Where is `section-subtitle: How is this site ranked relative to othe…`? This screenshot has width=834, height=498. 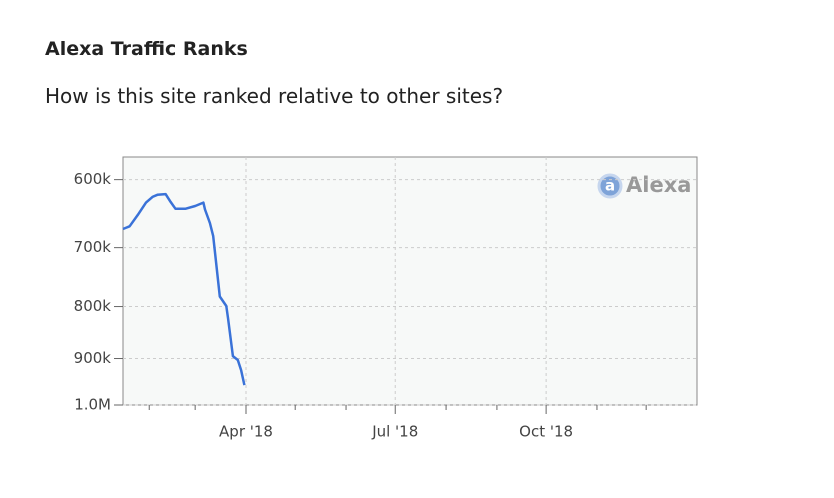
section-subtitle: How is this site ranked relative to othe… is located at coordinates (274, 96).